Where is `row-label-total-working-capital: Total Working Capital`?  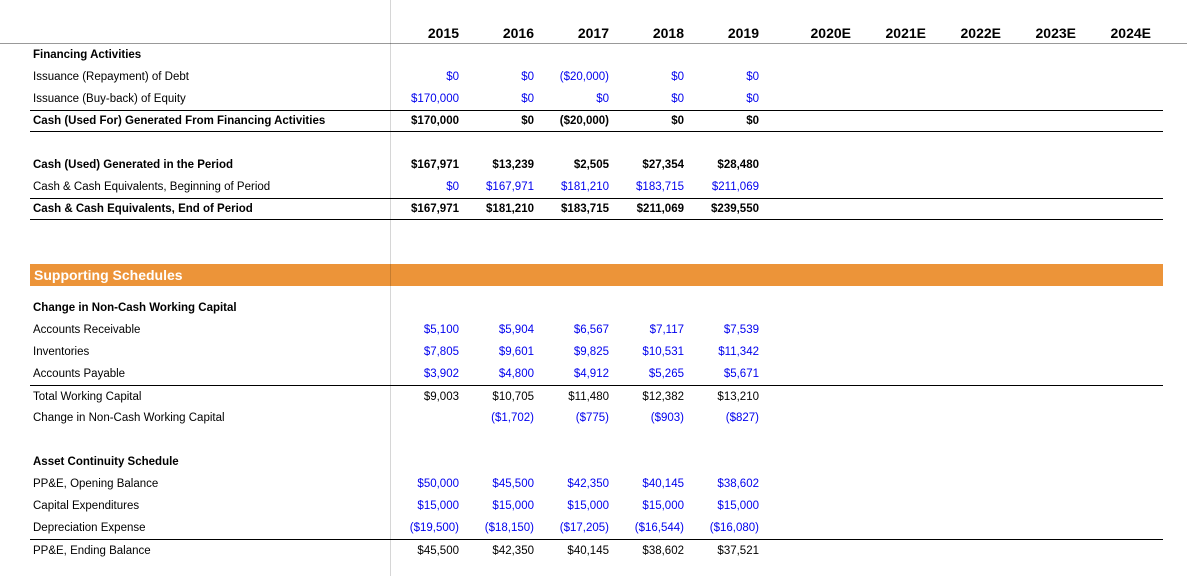
row-label-total-working-capital: Total Working Capital is located at coordinates (87, 396).